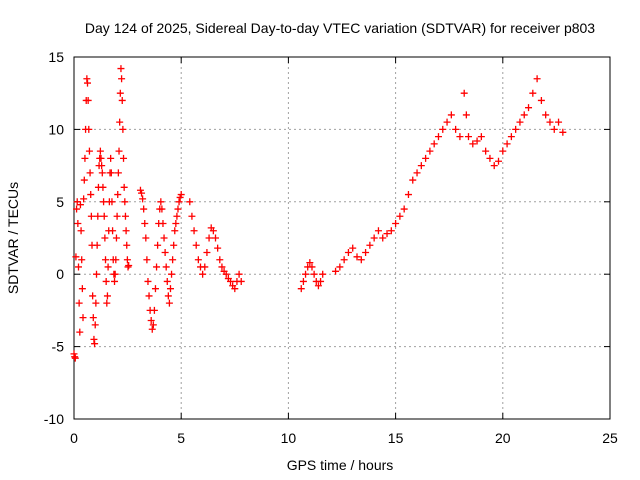 The image size is (640, 480). I want to click on x-tick-label: 15, so click(396, 438).